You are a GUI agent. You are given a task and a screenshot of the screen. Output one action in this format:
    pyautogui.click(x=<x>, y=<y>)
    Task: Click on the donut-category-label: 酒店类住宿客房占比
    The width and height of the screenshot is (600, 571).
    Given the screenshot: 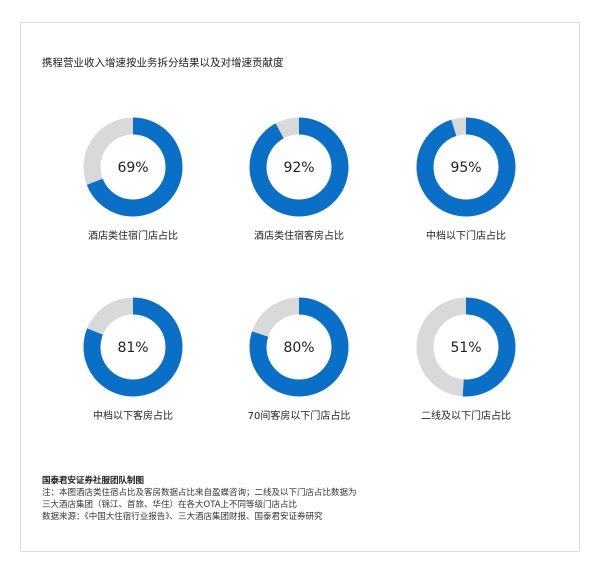 What is the action you would take?
    pyautogui.click(x=299, y=235)
    